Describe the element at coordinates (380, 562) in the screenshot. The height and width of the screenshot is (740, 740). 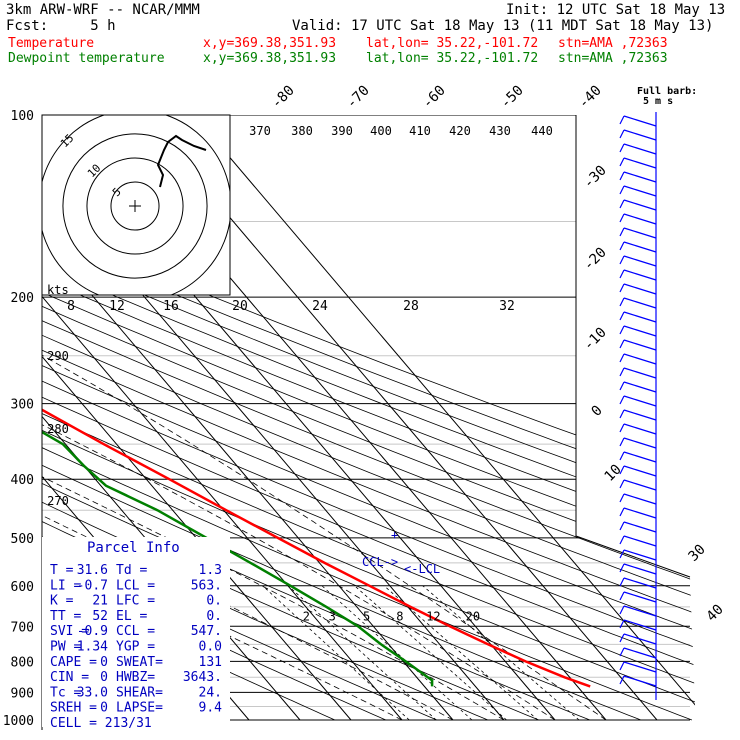
I see `ccl-marker: CCL->` at that location.